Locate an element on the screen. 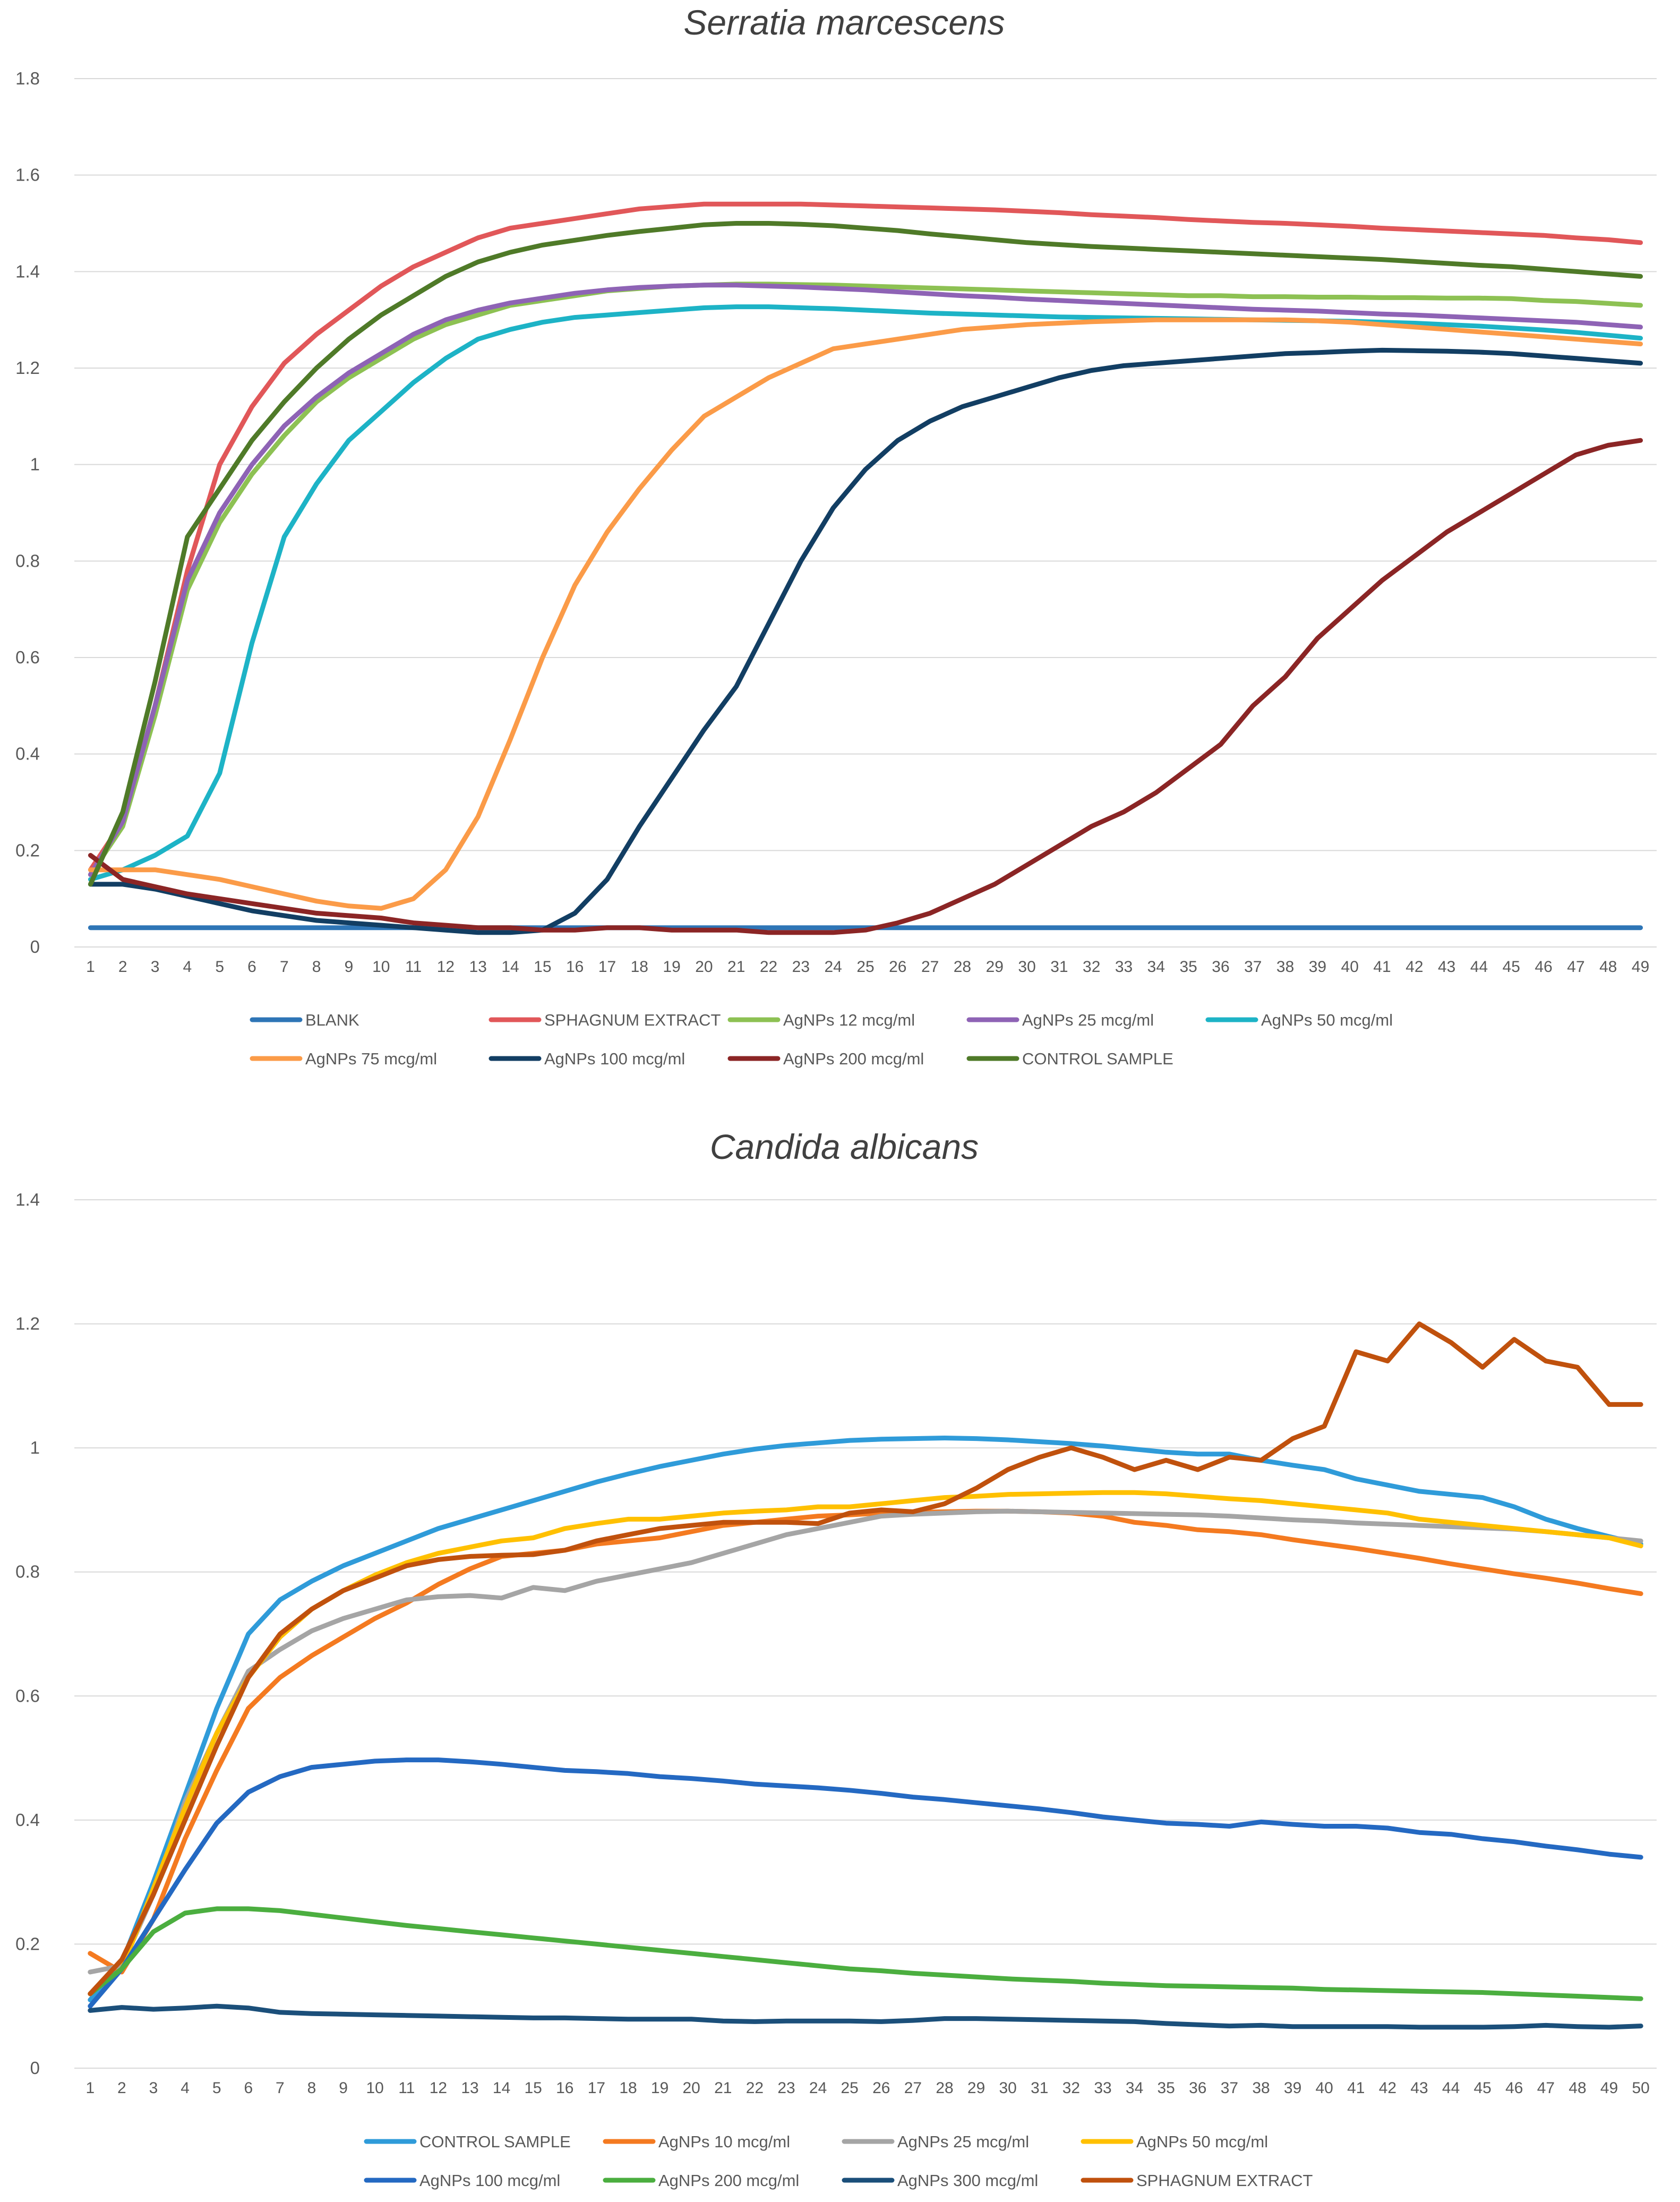  y-tick-label: 0.8 is located at coordinates (27, 560).